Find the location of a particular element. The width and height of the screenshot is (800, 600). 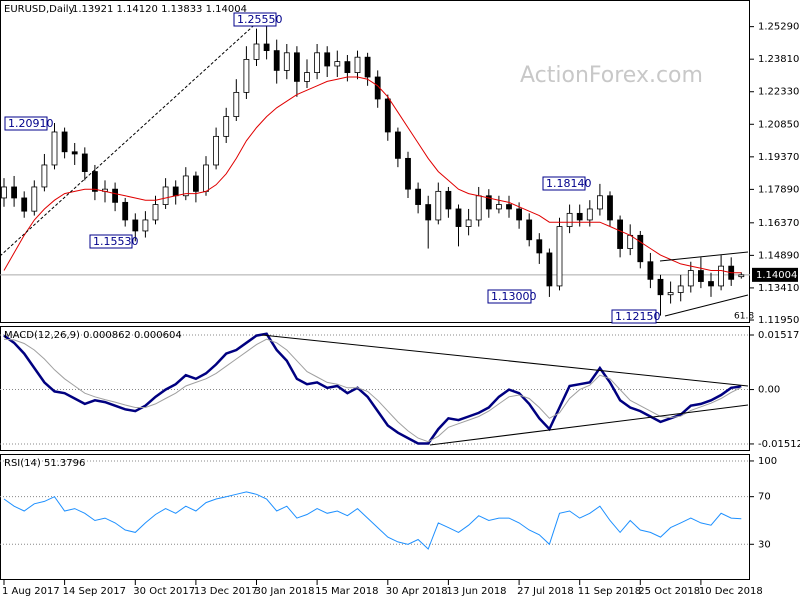

y-tick-label: 70 is located at coordinates (764, 497).